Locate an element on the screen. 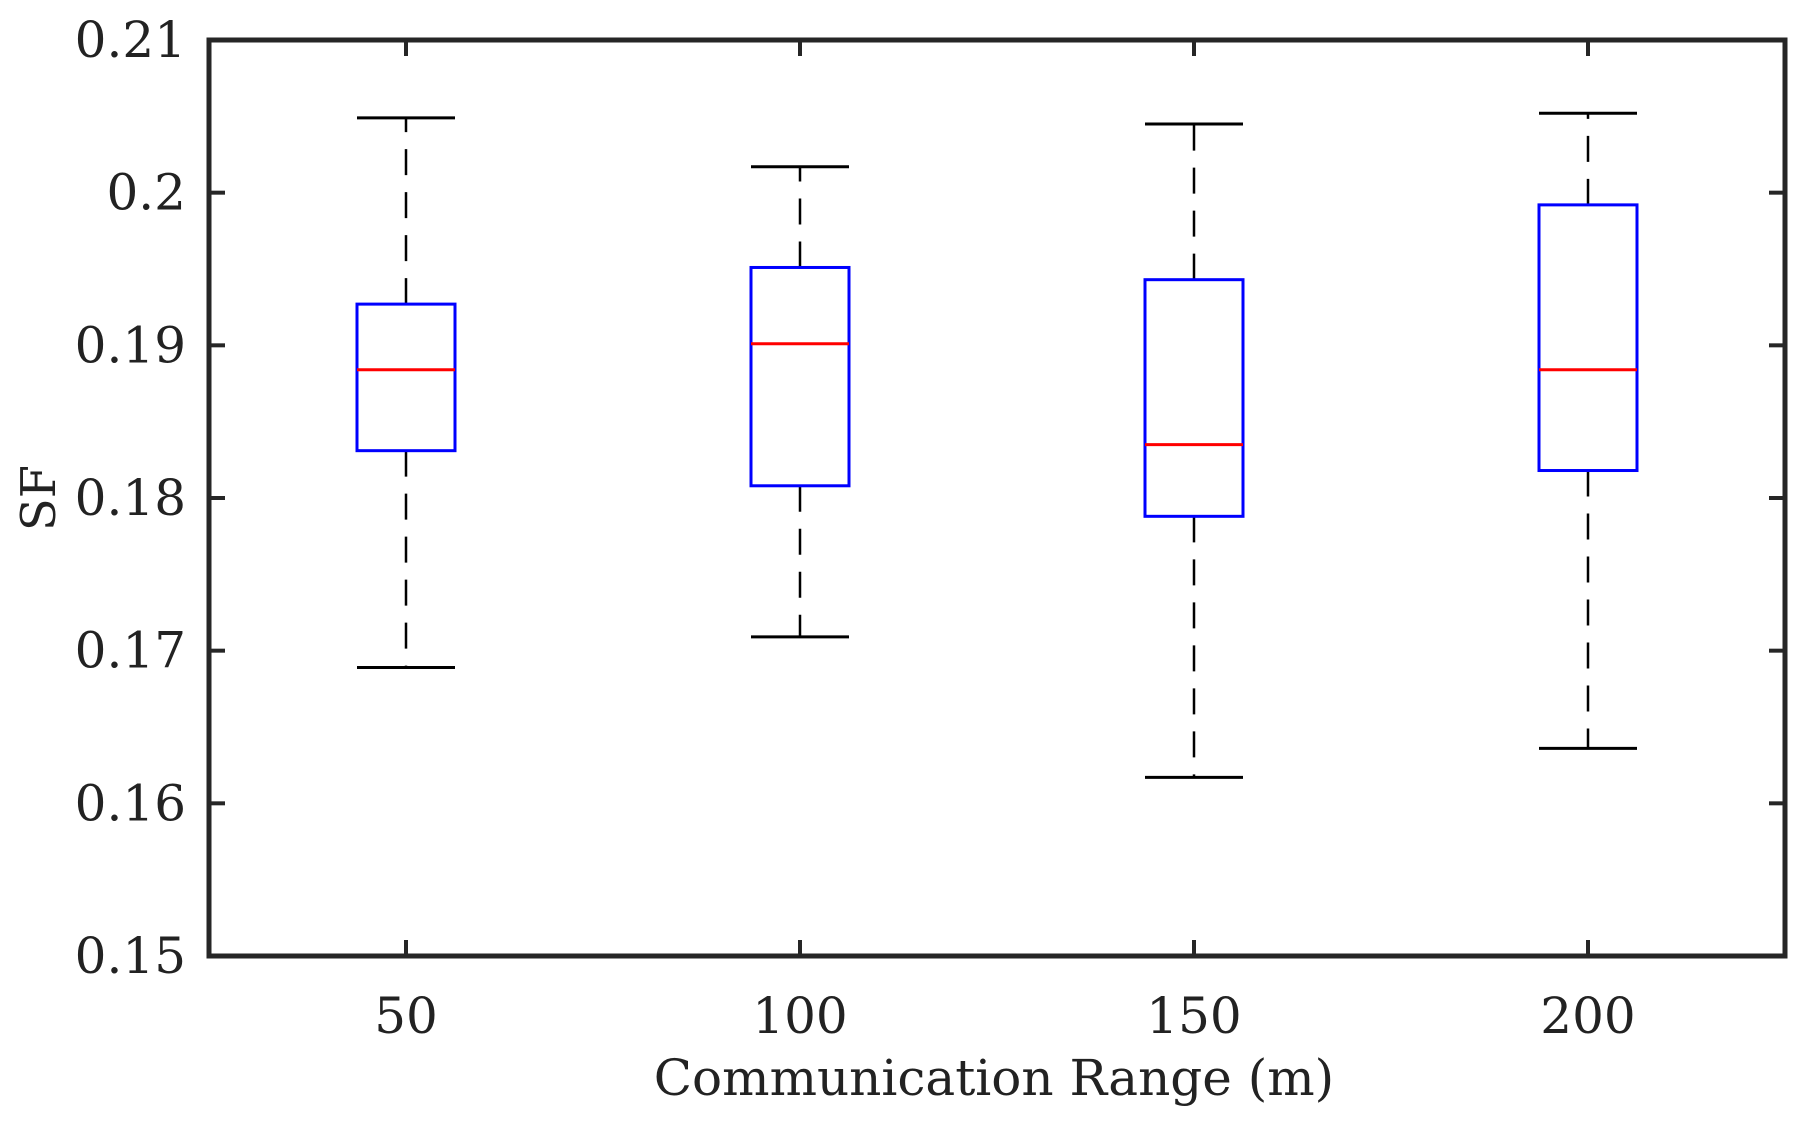  y-tick-label: 0.2 is located at coordinates (146, 193).